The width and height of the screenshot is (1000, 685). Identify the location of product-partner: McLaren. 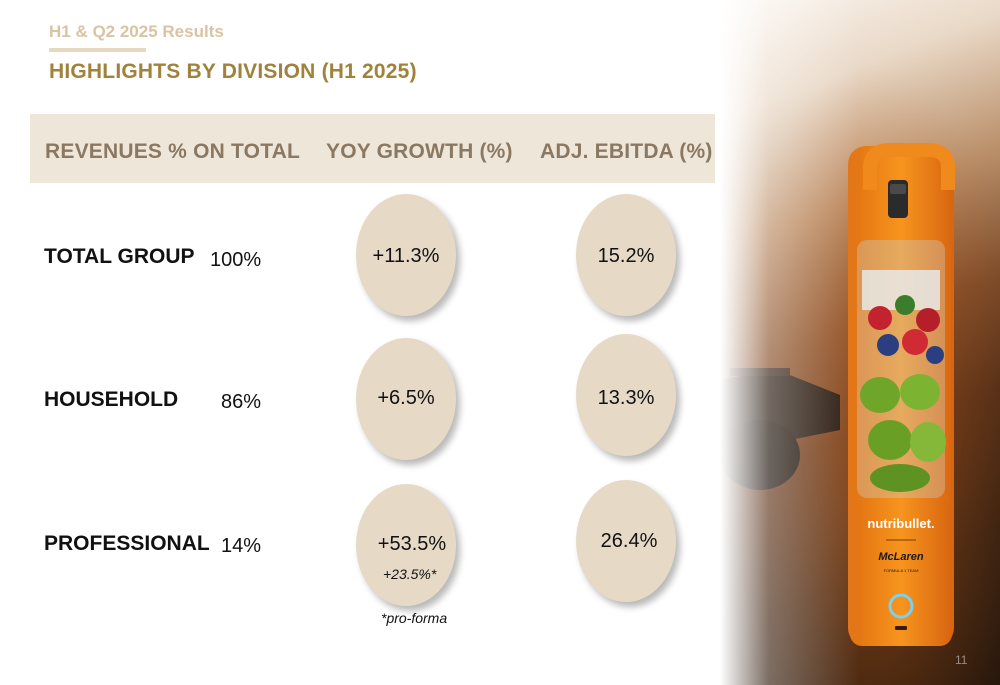
(901, 557).